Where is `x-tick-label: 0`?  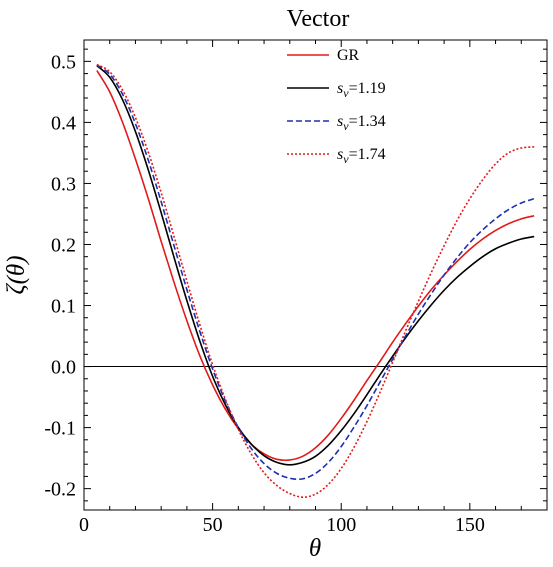 x-tick-label: 0 is located at coordinates (84, 525).